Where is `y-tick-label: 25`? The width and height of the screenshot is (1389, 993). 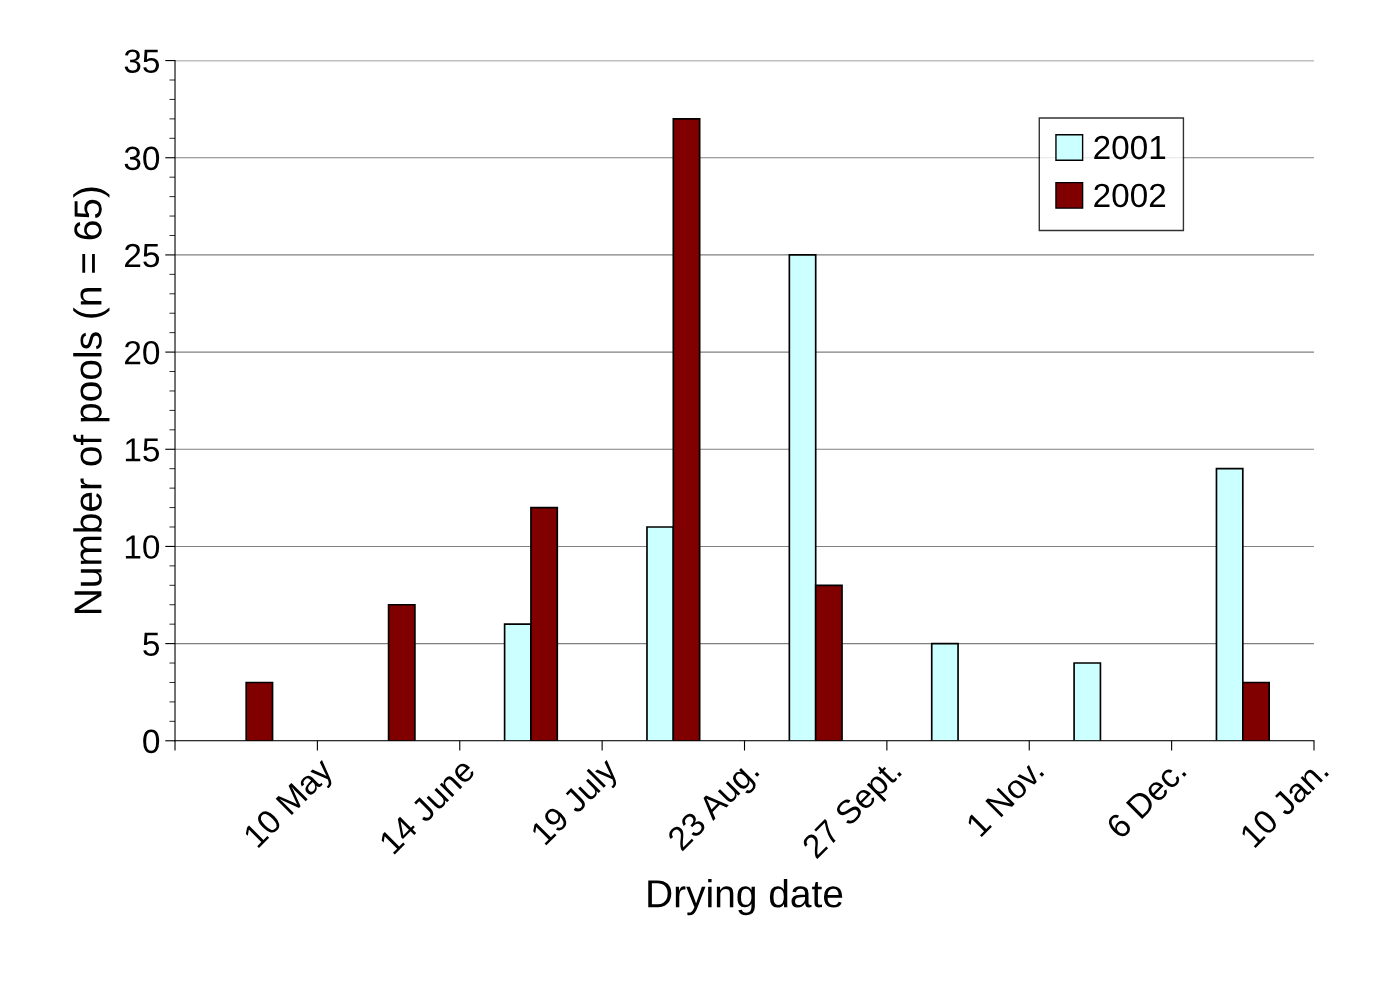
y-tick-label: 25 is located at coordinates (142, 255).